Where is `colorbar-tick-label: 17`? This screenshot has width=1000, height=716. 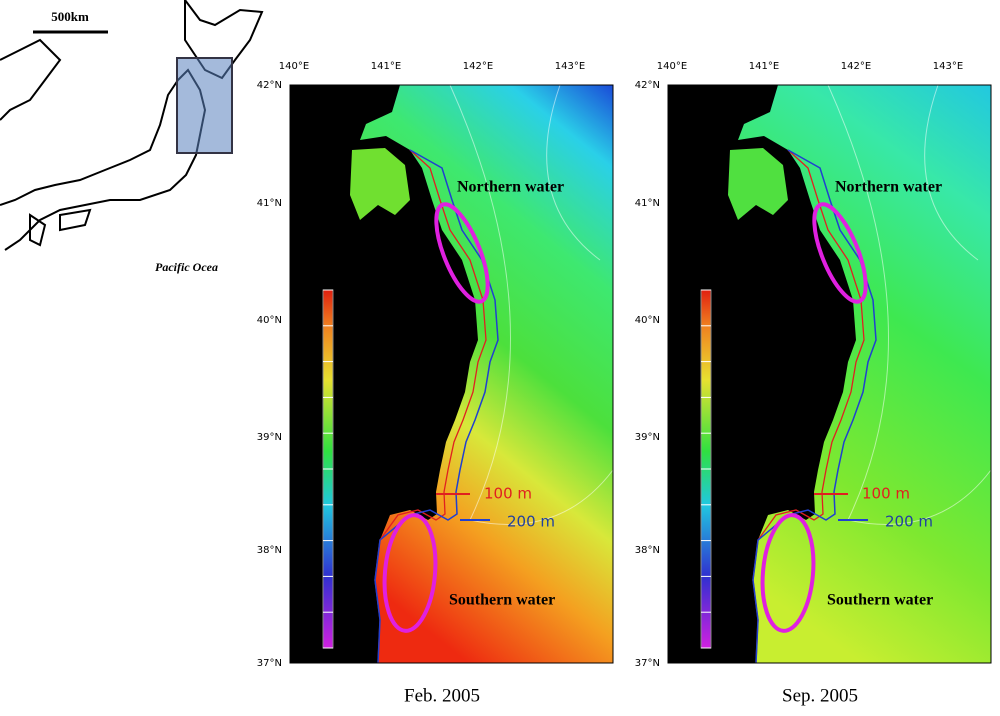 colorbar-tick-label: 17 is located at coordinates (728, 612).